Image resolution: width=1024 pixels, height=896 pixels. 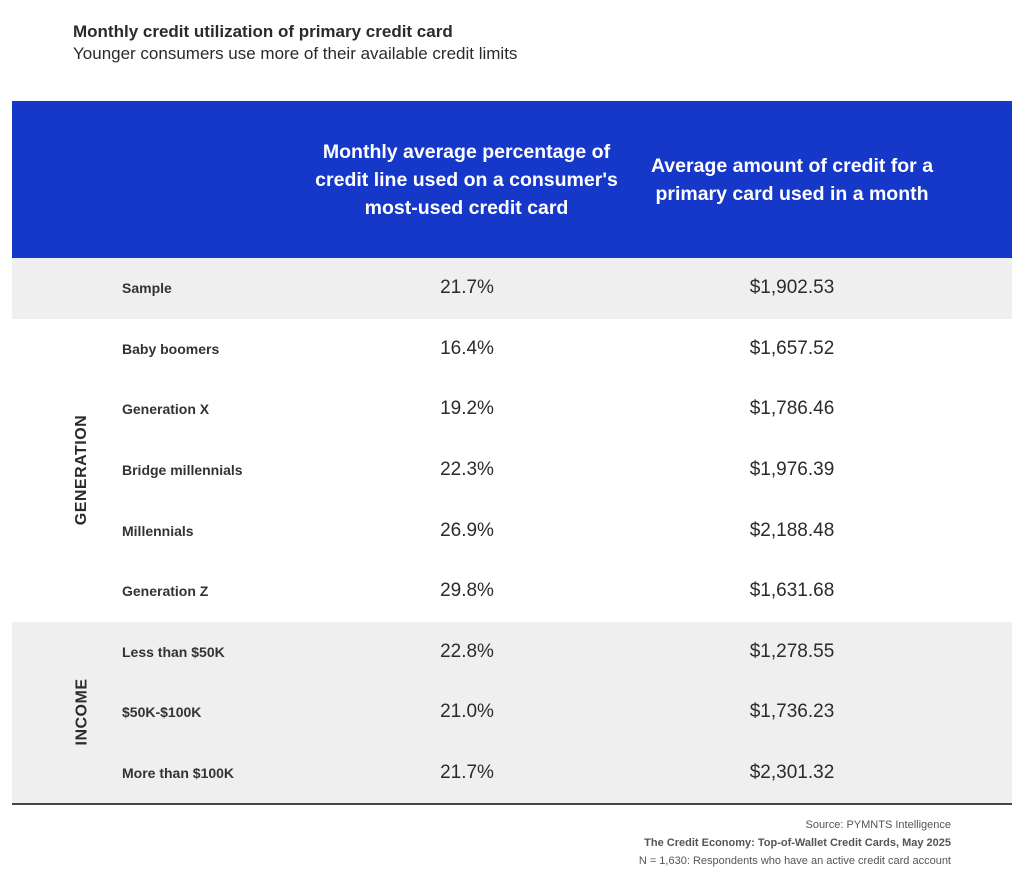 What do you see at coordinates (512, 349) in the screenshot?
I see `table-row: Baby boomers 16.4% $1,657.52` at bounding box center [512, 349].